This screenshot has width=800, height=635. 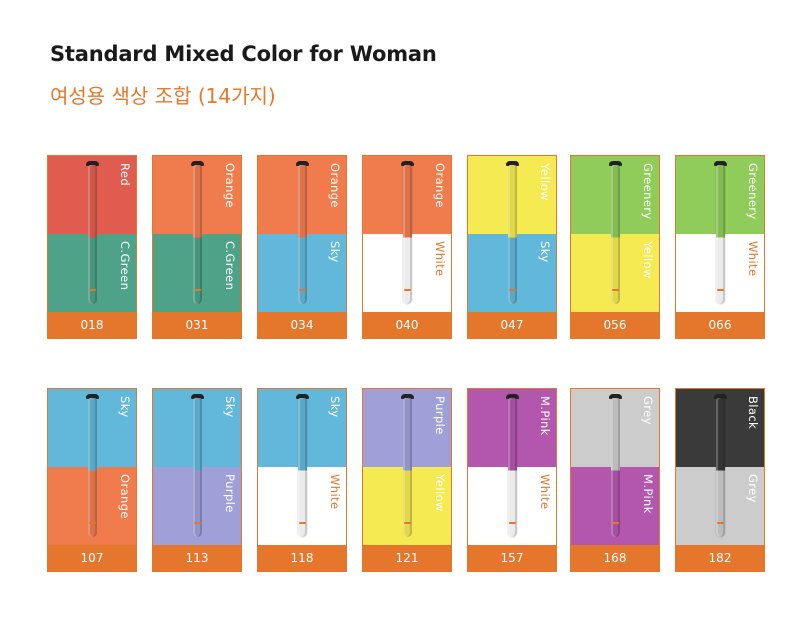 I want to click on product-code: 066, so click(x=720, y=325).